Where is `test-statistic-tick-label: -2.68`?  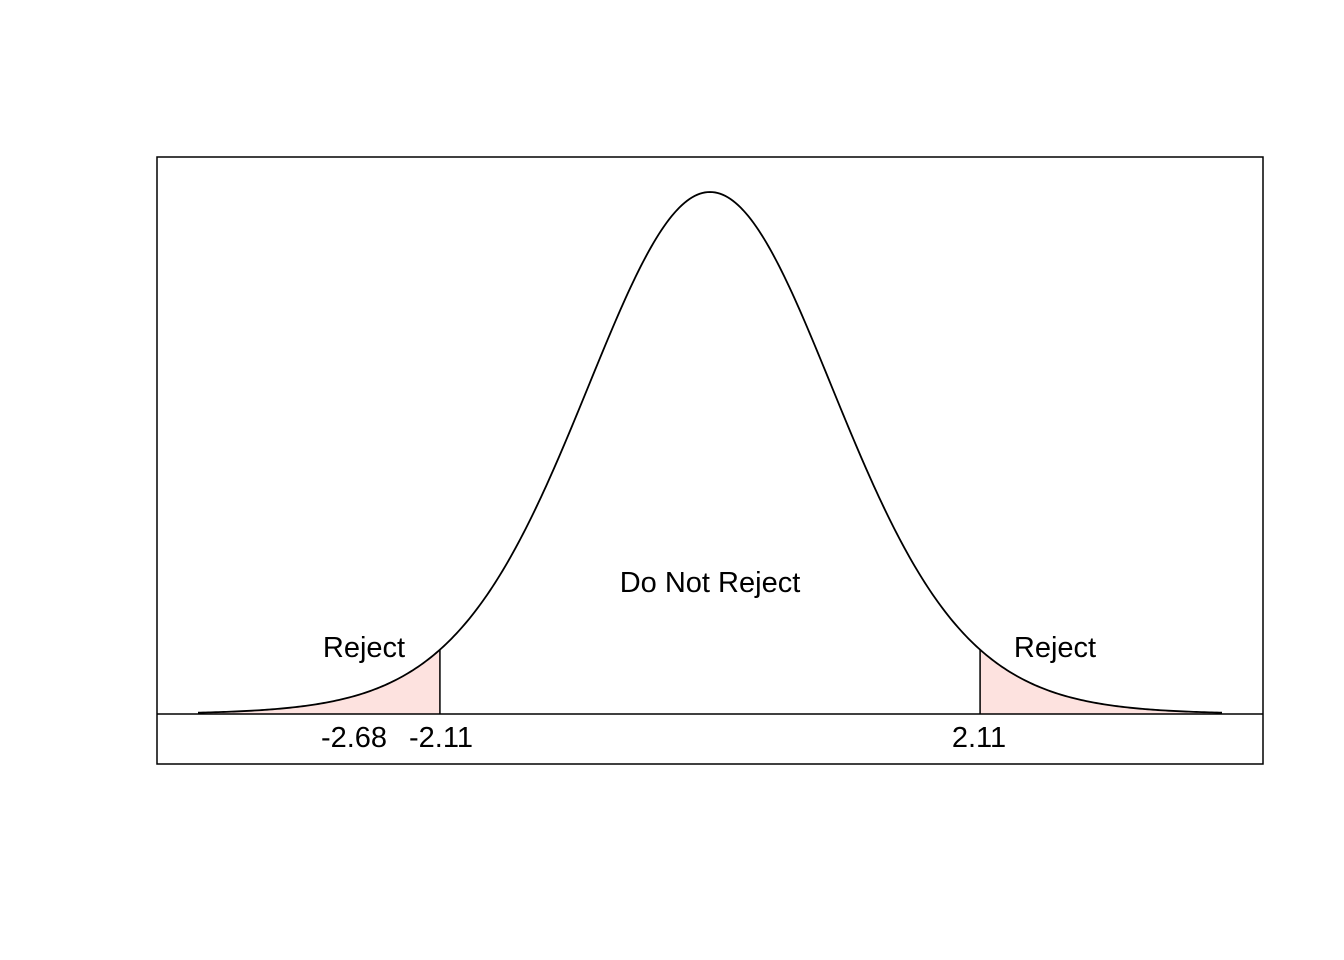
test-statistic-tick-label: -2.68 is located at coordinates (354, 738).